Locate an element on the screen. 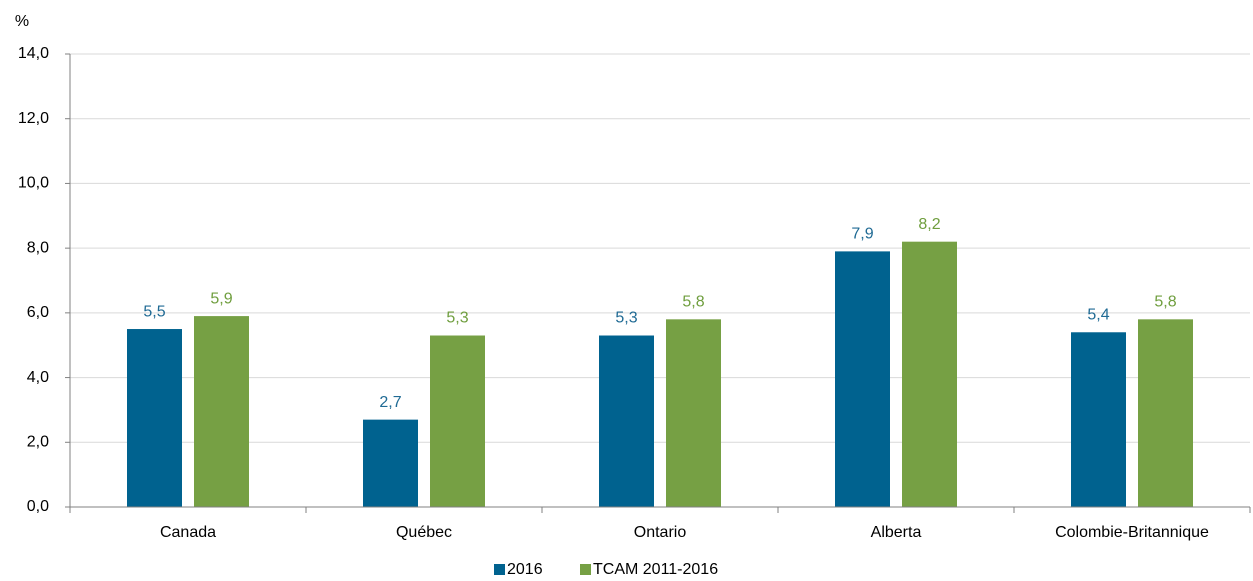  value-label: 2,7 is located at coordinates (390, 402).